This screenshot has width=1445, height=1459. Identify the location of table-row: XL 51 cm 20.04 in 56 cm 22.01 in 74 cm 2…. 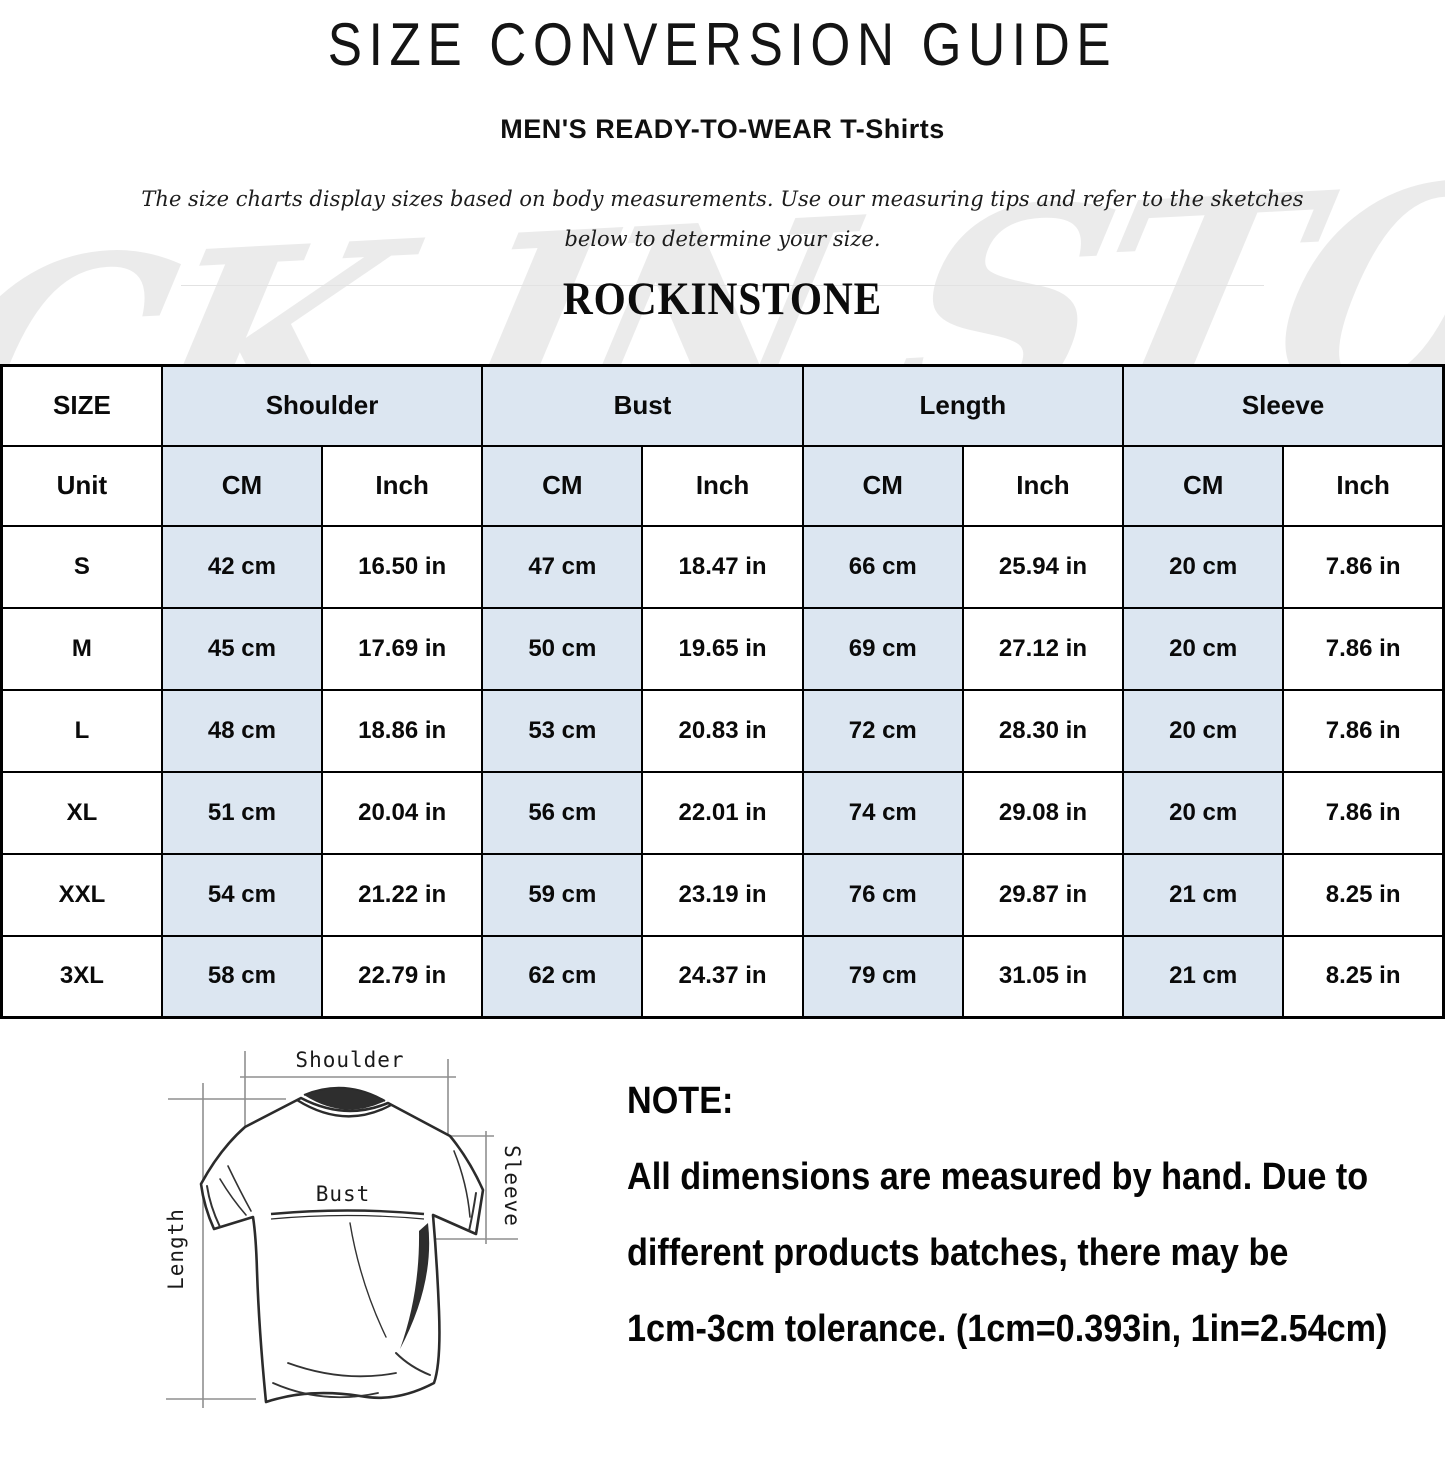
(722, 812).